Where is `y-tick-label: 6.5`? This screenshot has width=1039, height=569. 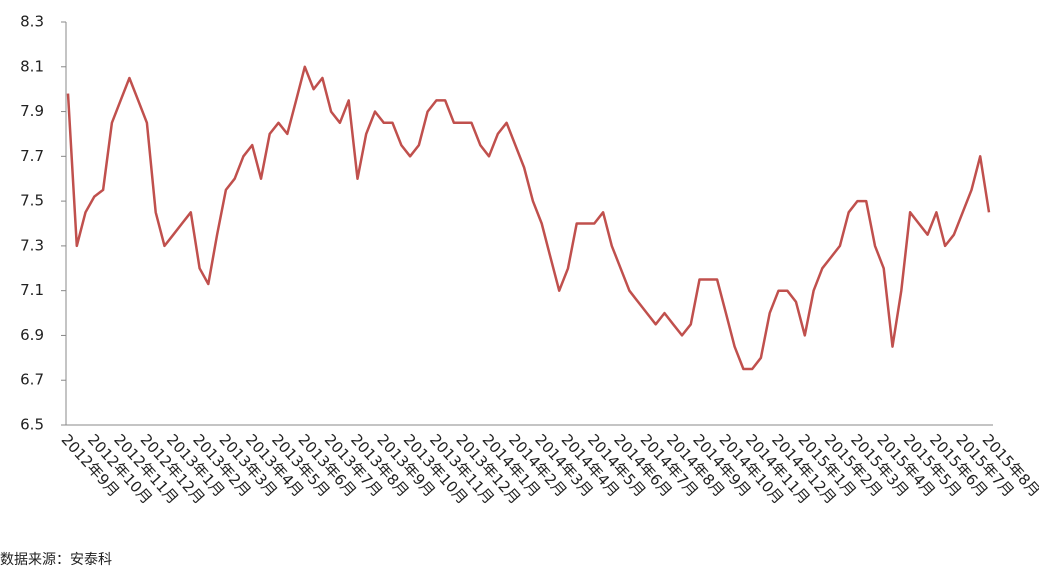
y-tick-label: 6.5 is located at coordinates (32, 425).